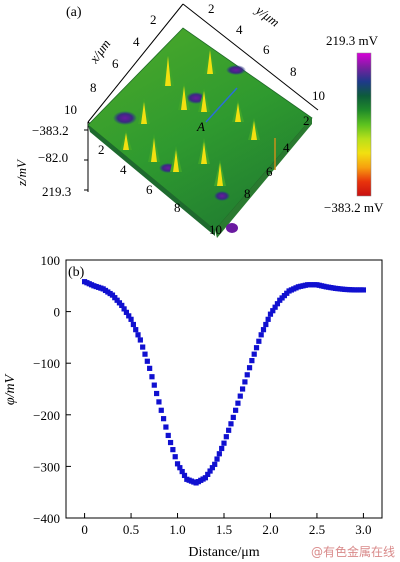  What do you see at coordinates (354, 207) in the screenshot?
I see `colorbar-min-label: −383.2 mV` at bounding box center [354, 207].